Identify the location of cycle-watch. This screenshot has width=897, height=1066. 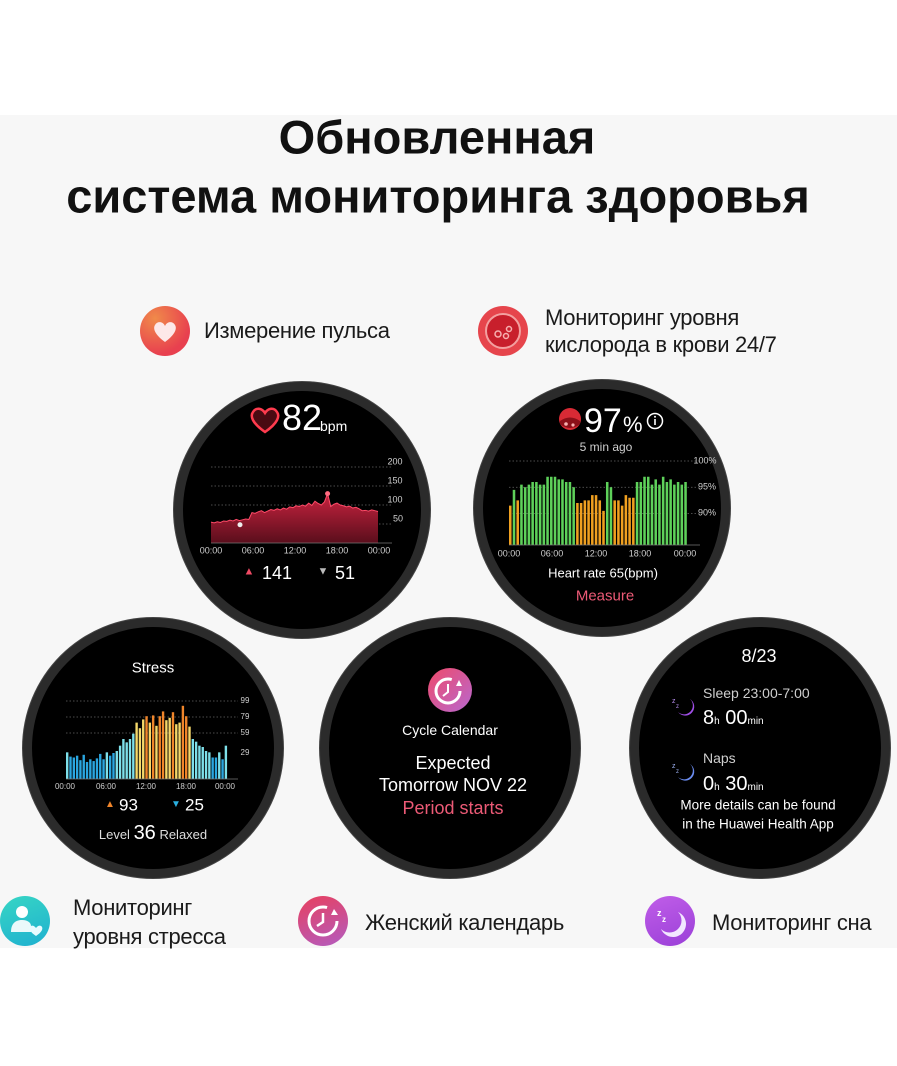
(450, 748).